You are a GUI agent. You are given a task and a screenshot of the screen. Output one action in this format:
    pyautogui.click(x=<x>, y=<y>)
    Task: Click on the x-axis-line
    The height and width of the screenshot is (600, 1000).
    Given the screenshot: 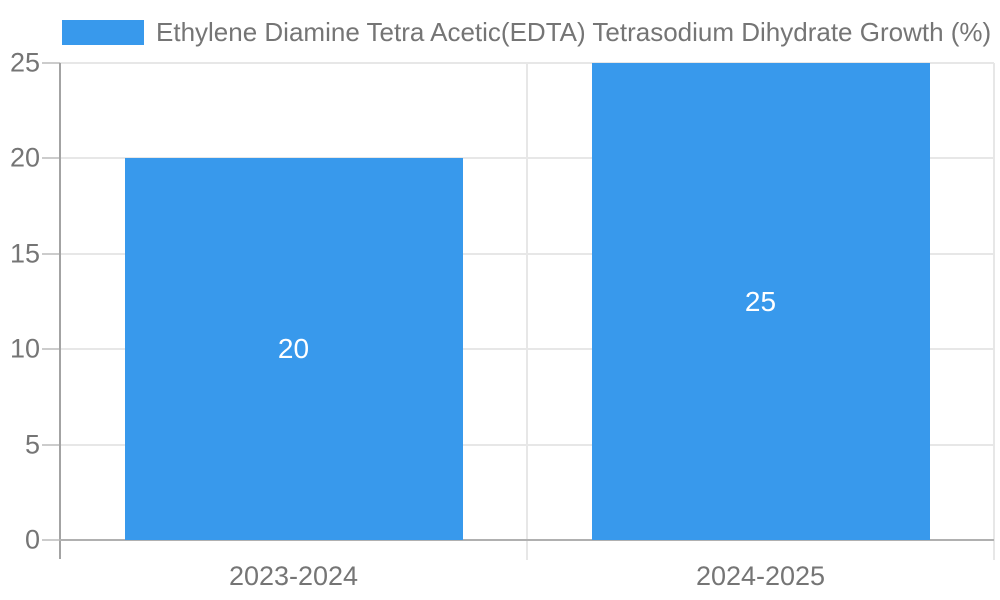 What is the action you would take?
    pyautogui.click(x=526, y=540)
    